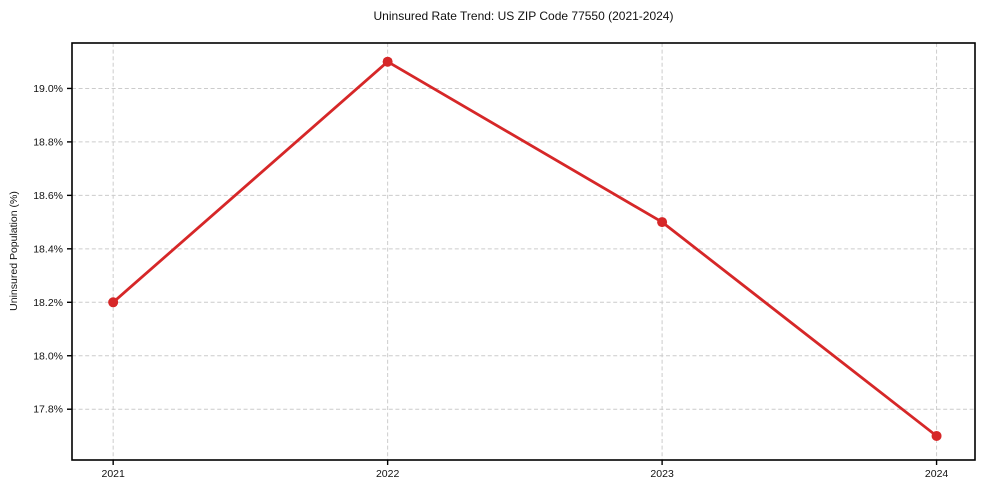 This screenshot has width=989, height=490. What do you see at coordinates (14, 251) in the screenshot?
I see `y-axis-label: Uninsured Population (%)` at bounding box center [14, 251].